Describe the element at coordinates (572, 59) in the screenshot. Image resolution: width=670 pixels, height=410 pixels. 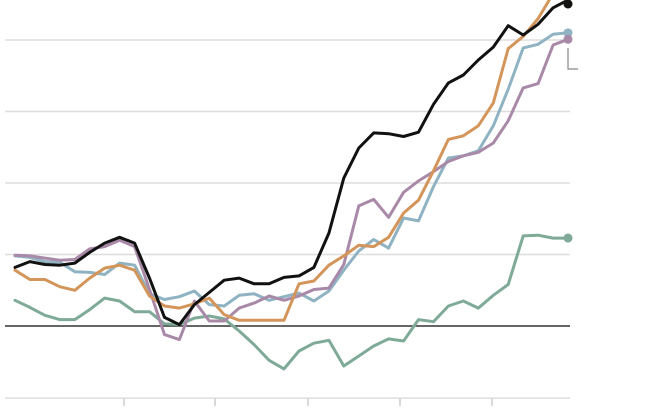
I see `annotation-leader-line` at that location.